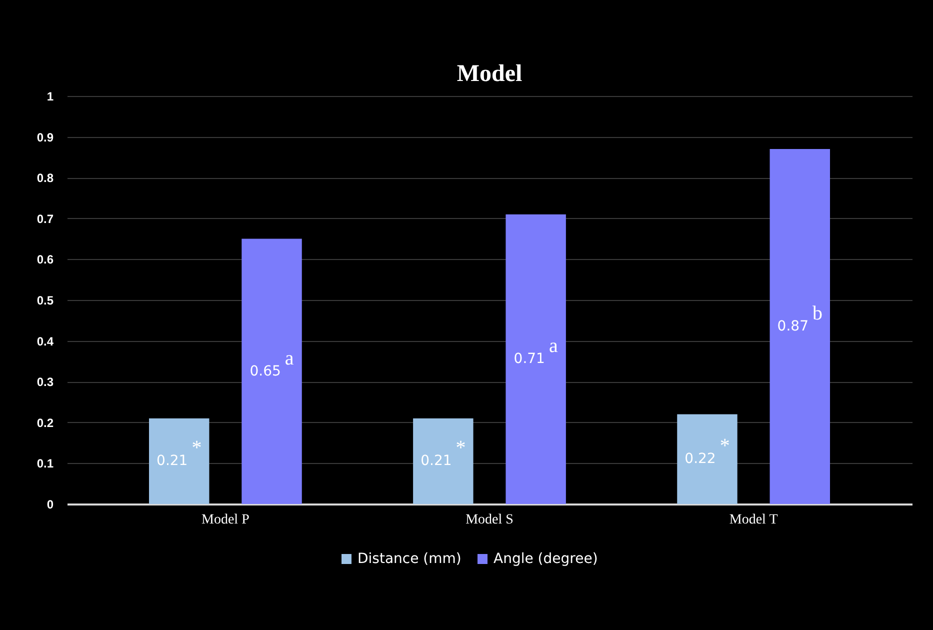  I want to click on y-tick-label: 0.4, so click(45, 341).